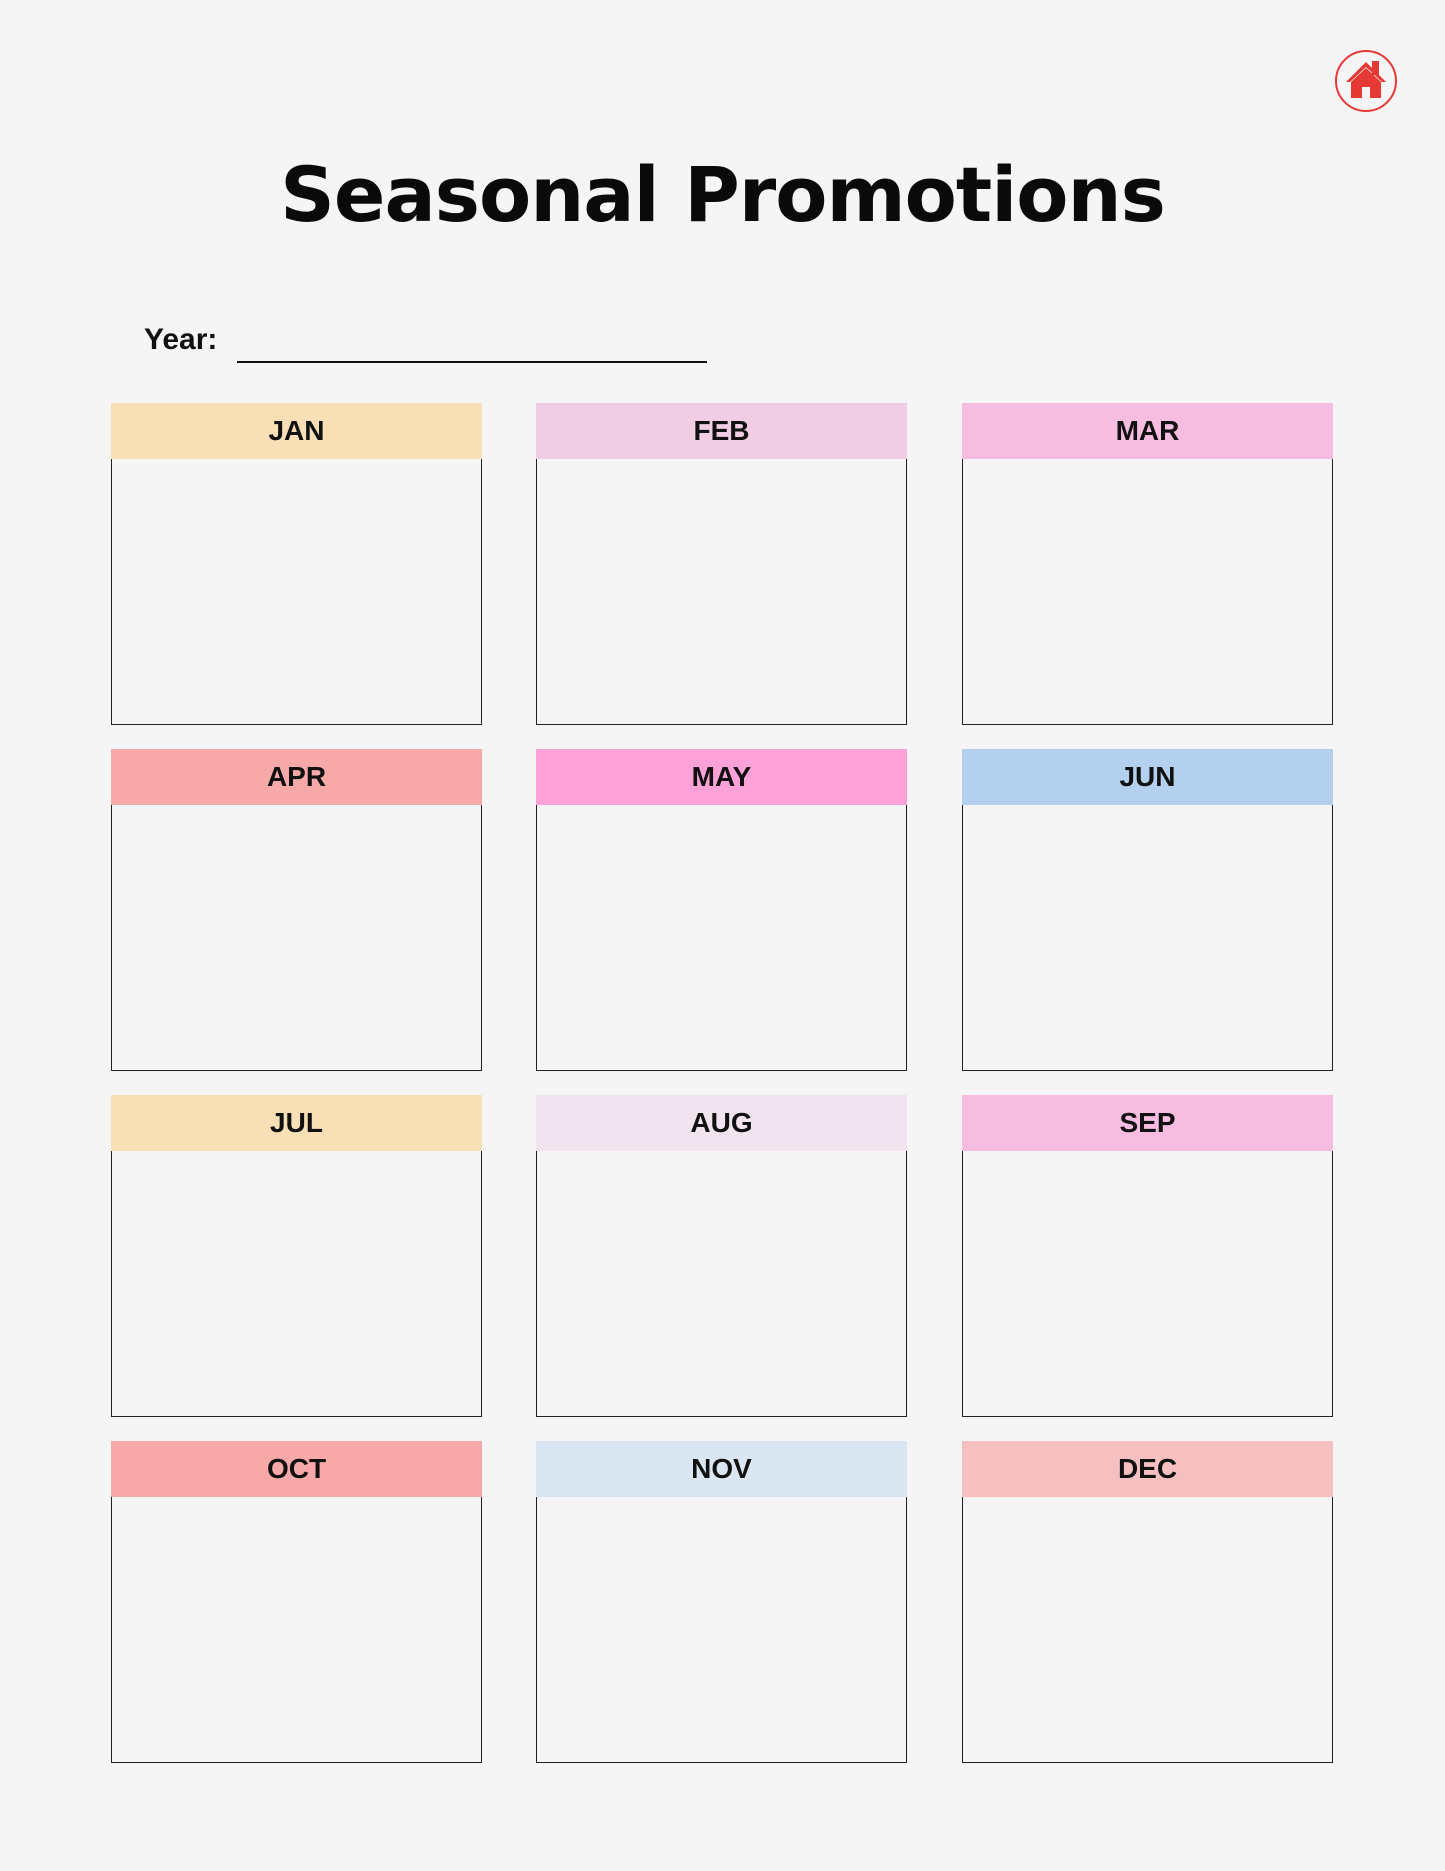 This screenshot has height=1871, width=1445. Describe the element at coordinates (1147, 1123) in the screenshot. I see `month-header: SEP` at that location.